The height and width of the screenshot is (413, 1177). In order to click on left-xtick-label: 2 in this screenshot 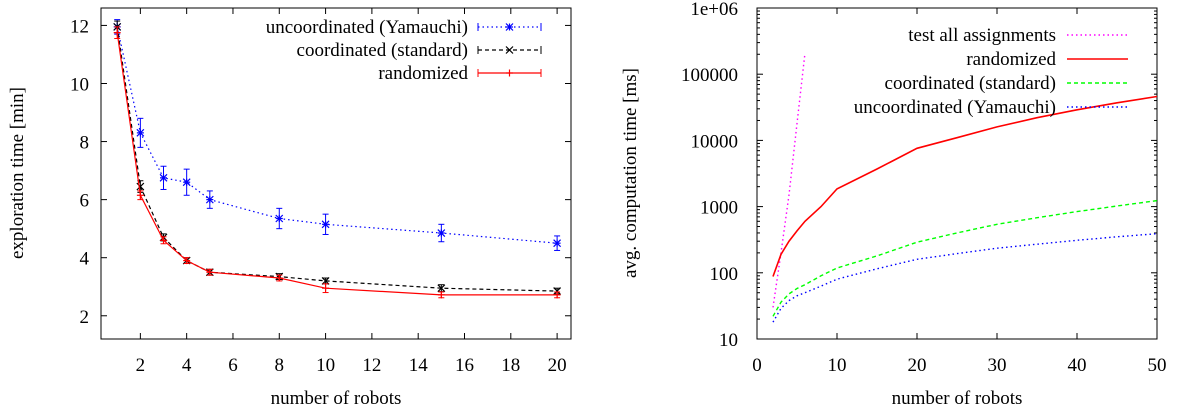, I will do `click(141, 365)`.